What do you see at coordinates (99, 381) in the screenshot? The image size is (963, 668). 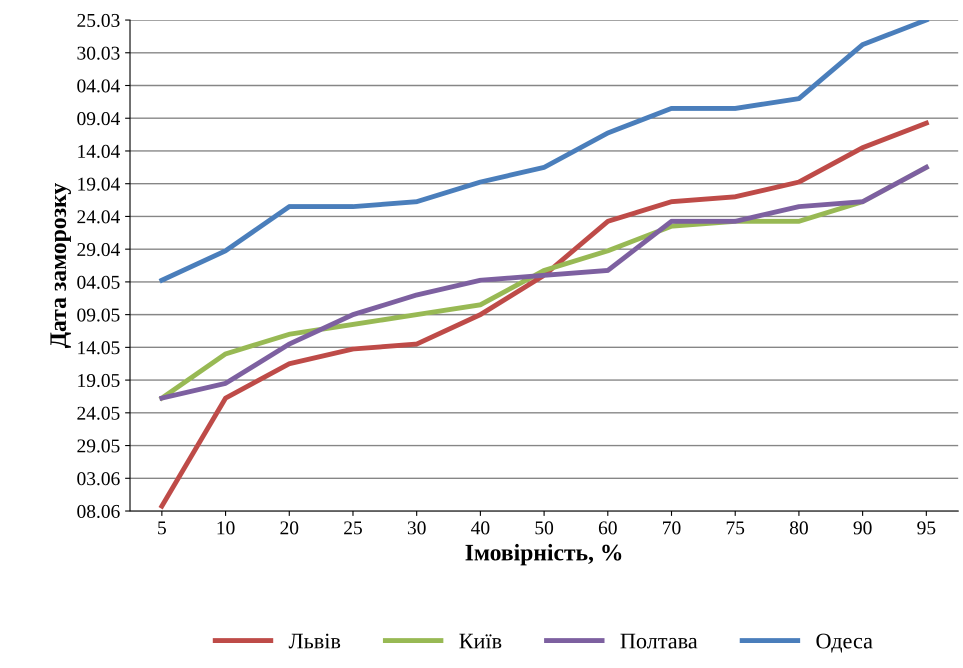 I see `text: 19.05` at bounding box center [99, 381].